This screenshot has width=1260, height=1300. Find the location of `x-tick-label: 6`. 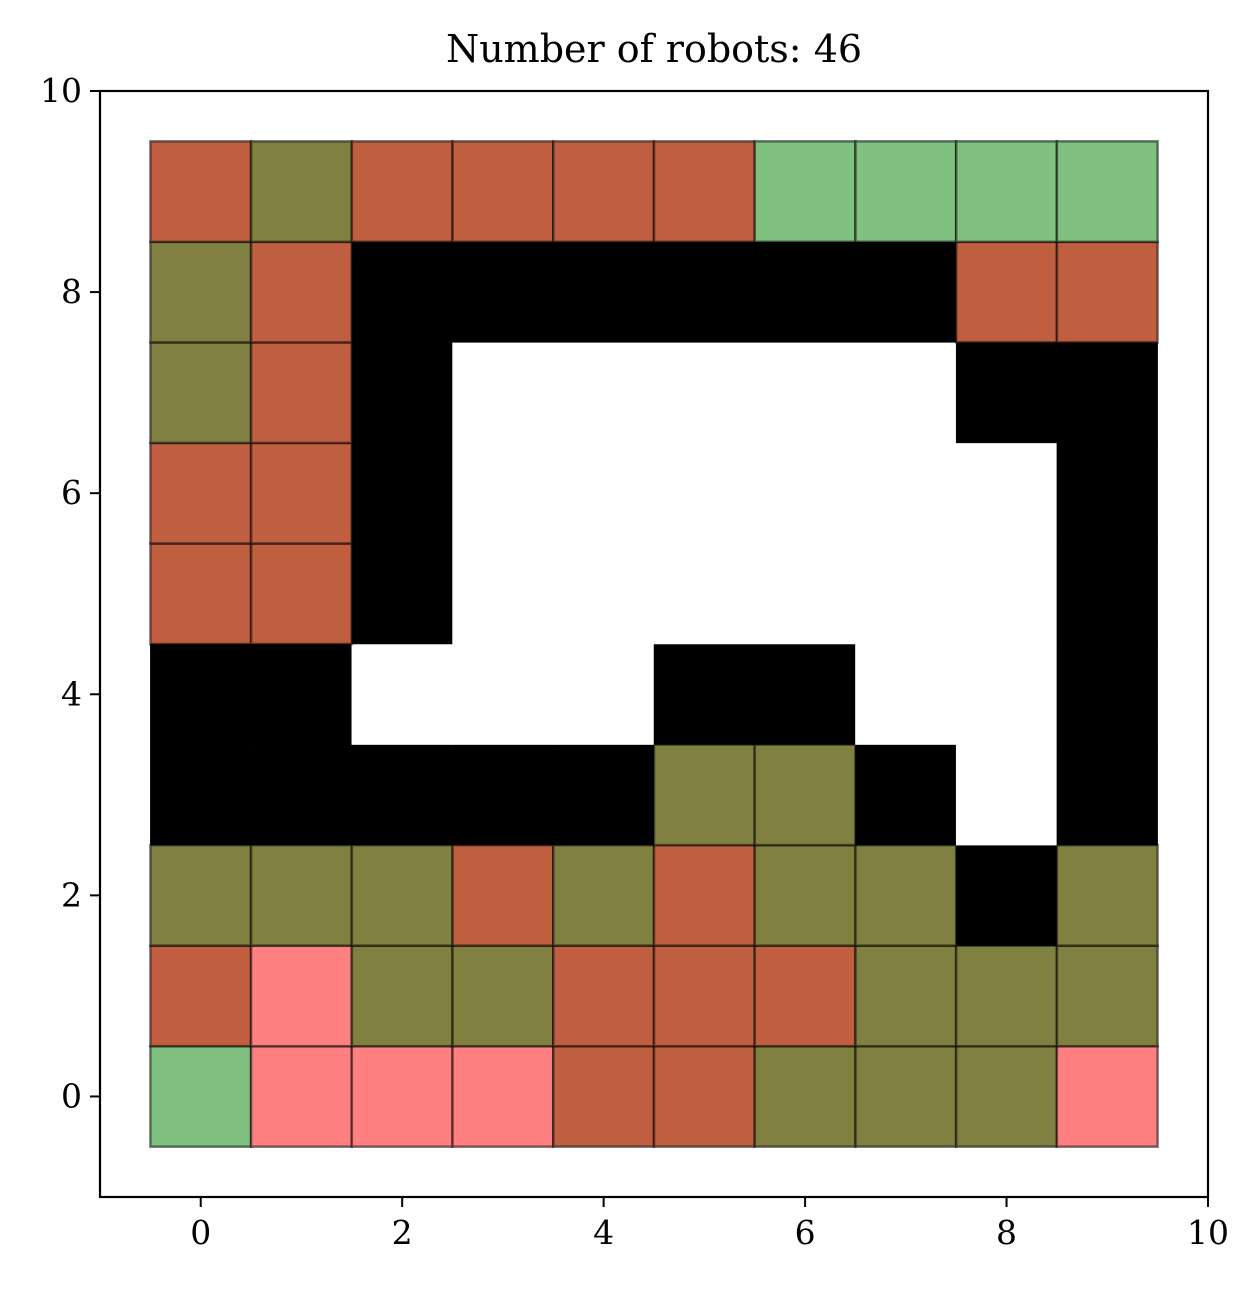

x-tick-label: 6 is located at coordinates (805, 1232).